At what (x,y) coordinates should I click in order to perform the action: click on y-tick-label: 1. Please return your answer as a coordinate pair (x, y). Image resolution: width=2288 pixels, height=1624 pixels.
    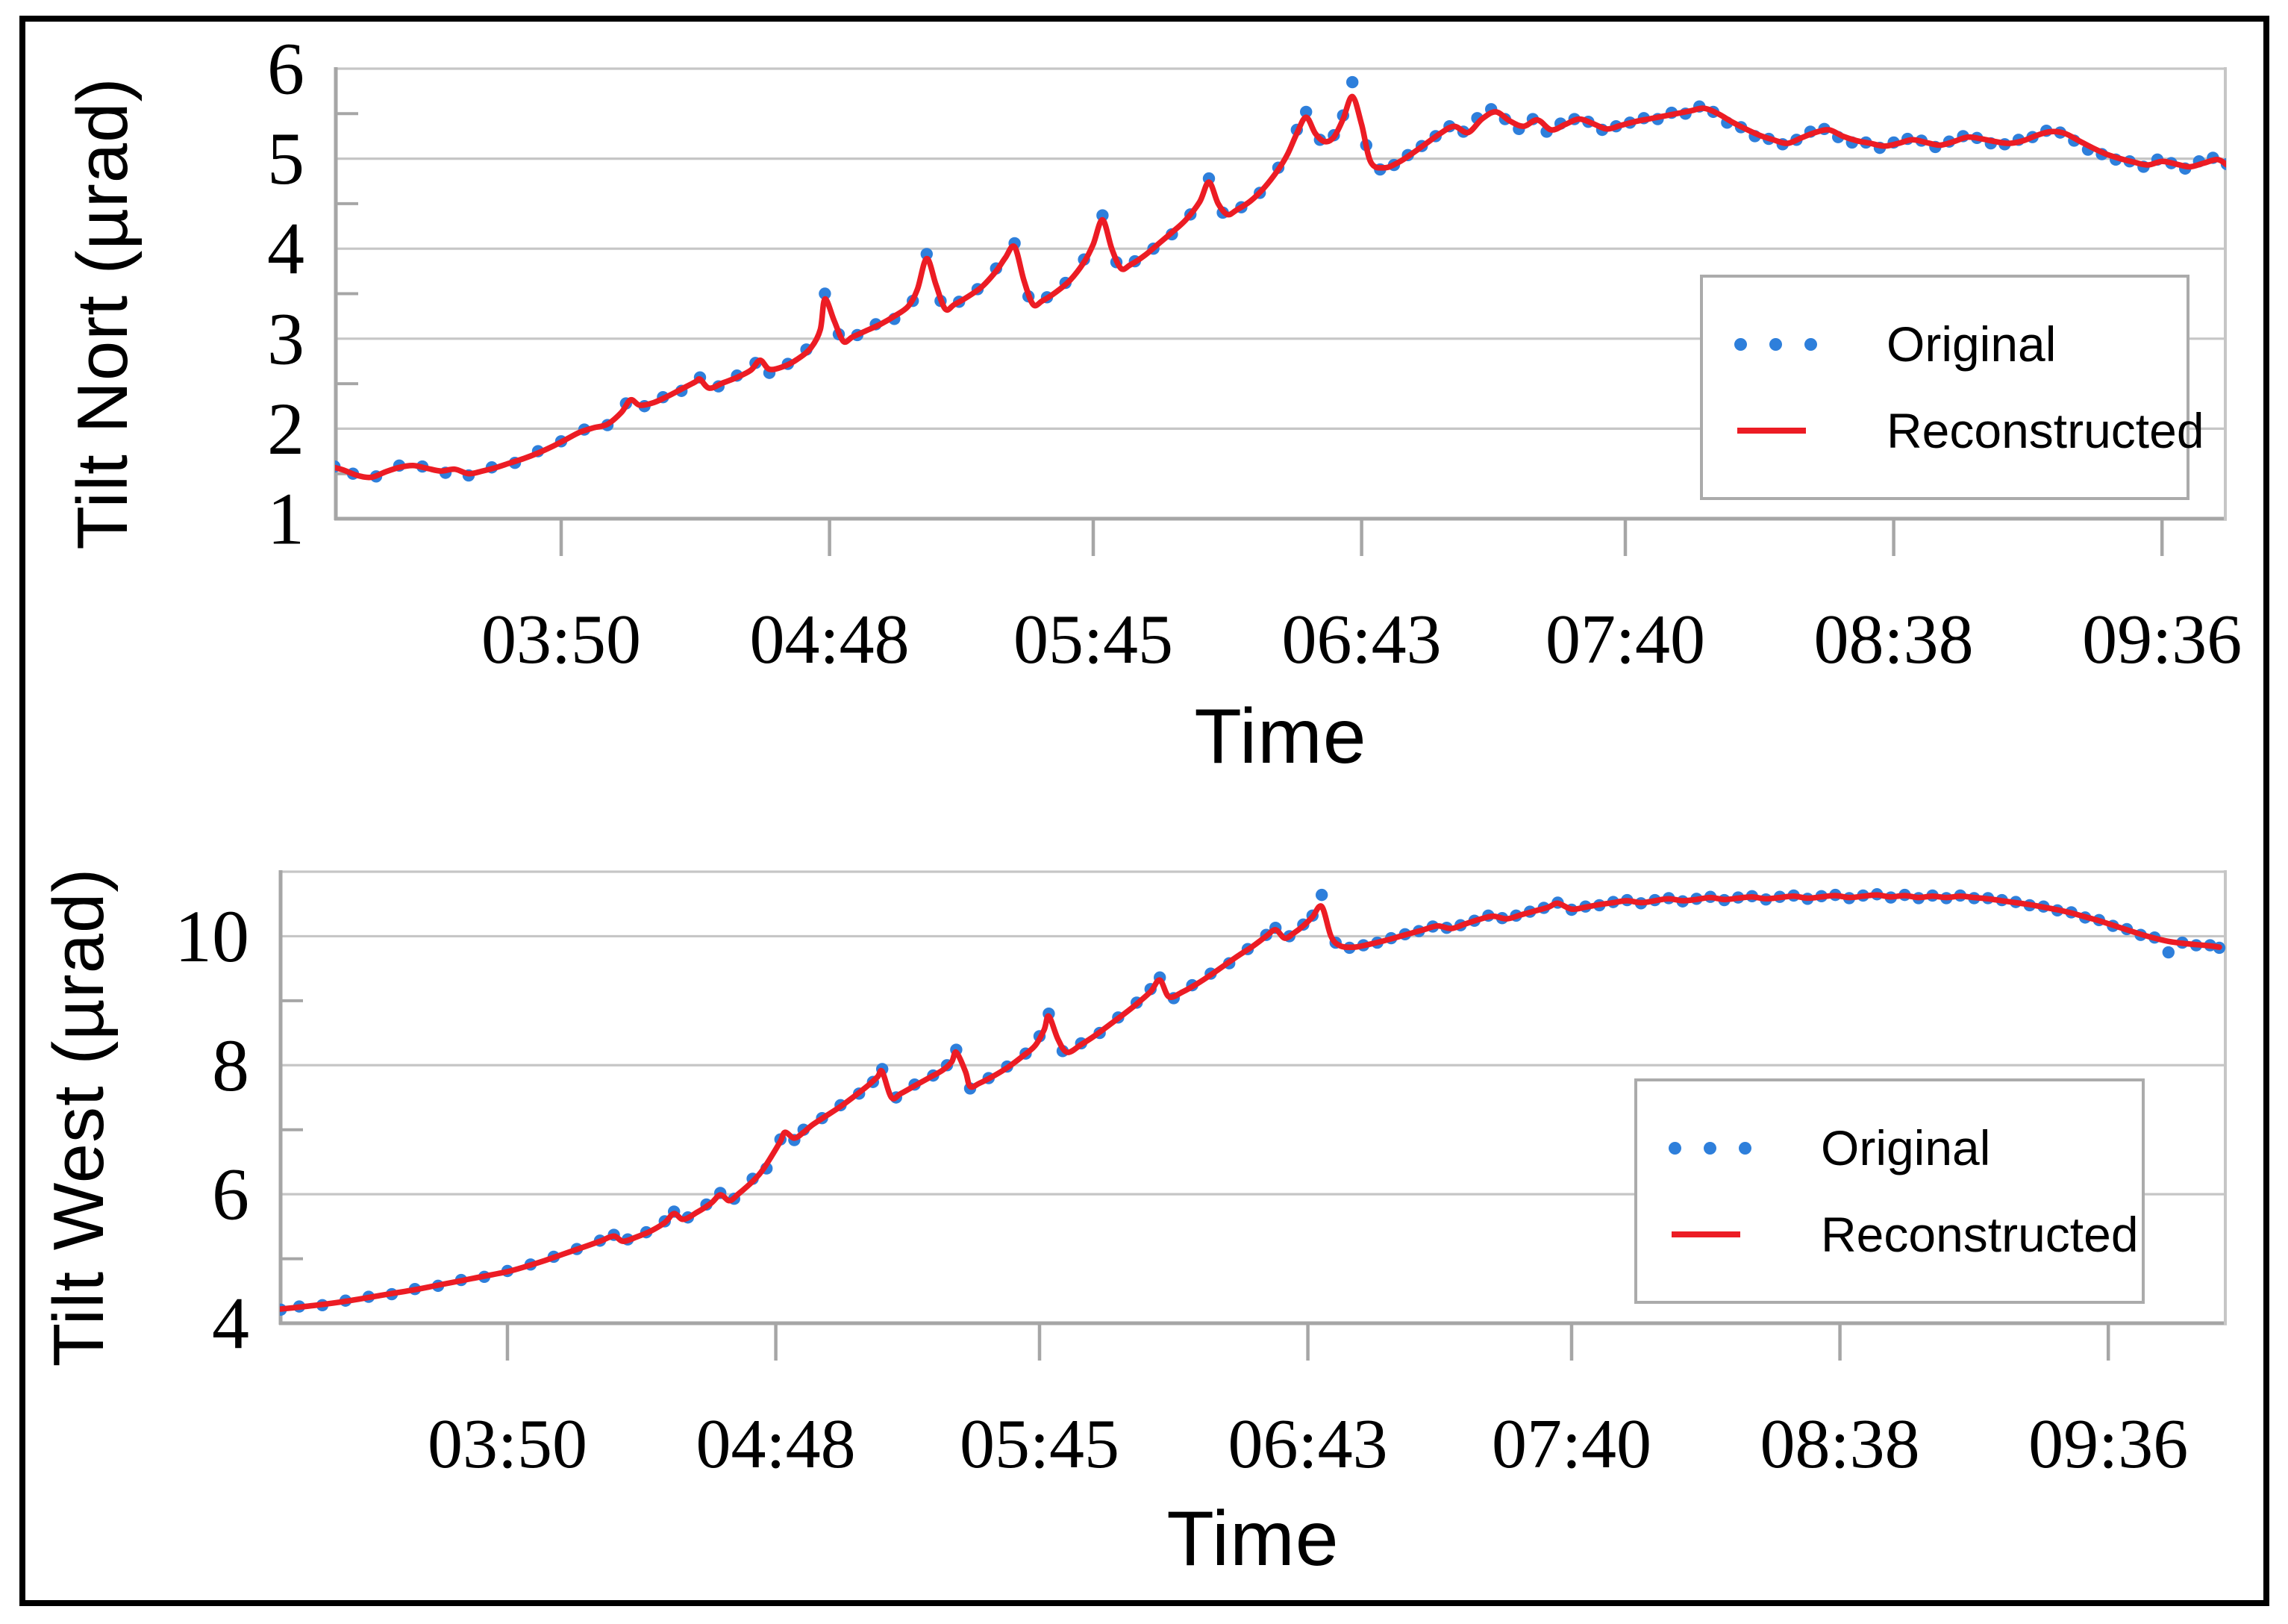
    Looking at the image, I should click on (285, 519).